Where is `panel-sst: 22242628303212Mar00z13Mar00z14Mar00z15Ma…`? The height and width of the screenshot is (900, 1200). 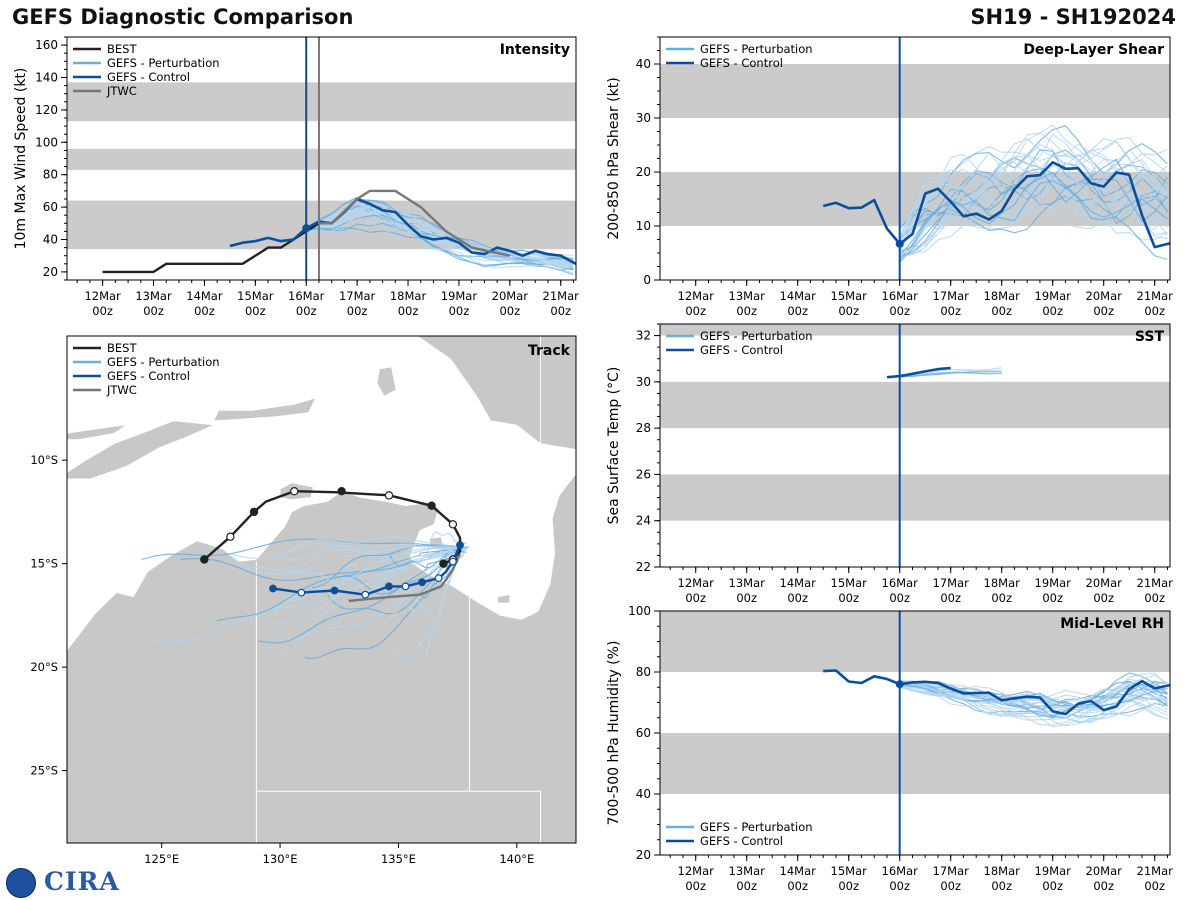
panel-sst: 22242628303212Mar00z13Mar00z14Mar00z15Ma… is located at coordinates (889, 464).